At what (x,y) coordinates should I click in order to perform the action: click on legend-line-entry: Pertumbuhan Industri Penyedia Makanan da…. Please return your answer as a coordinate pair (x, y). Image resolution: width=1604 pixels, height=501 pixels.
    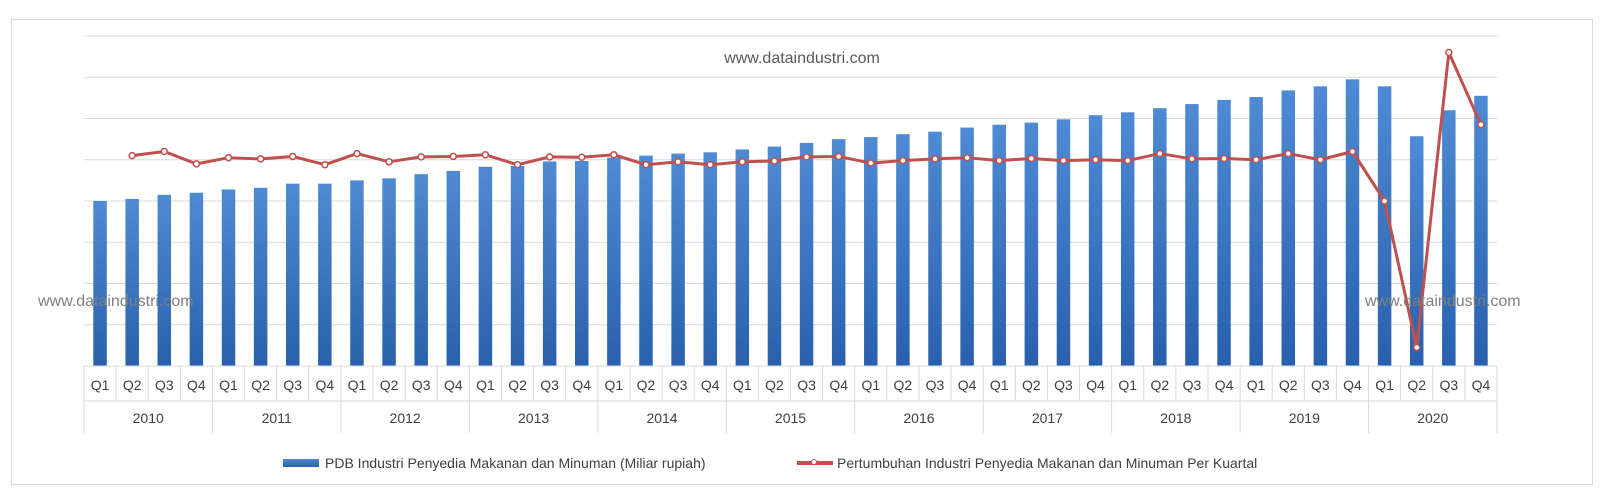
    Looking at the image, I should click on (1027, 463).